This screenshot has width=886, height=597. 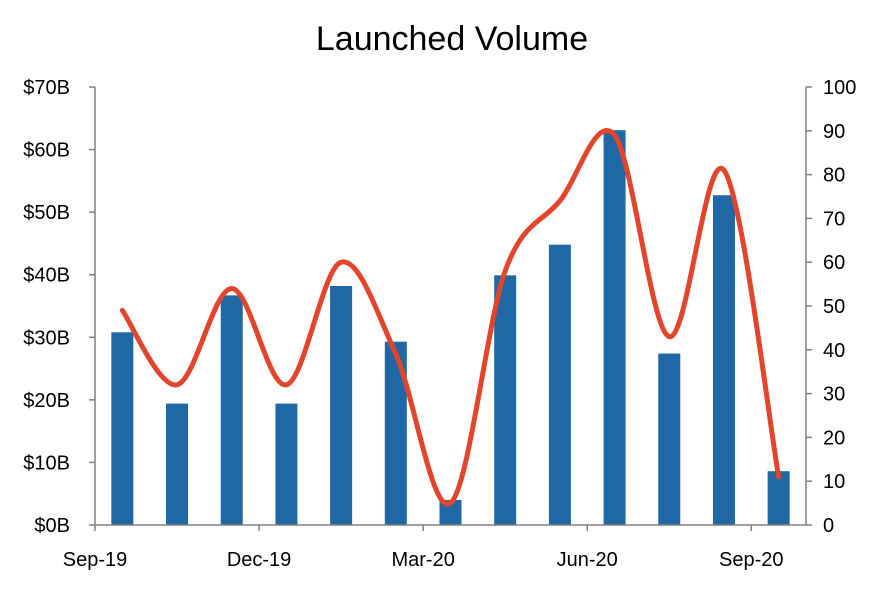 What do you see at coordinates (46, 88) in the screenshot?
I see `left-tick-label: $70B` at bounding box center [46, 88].